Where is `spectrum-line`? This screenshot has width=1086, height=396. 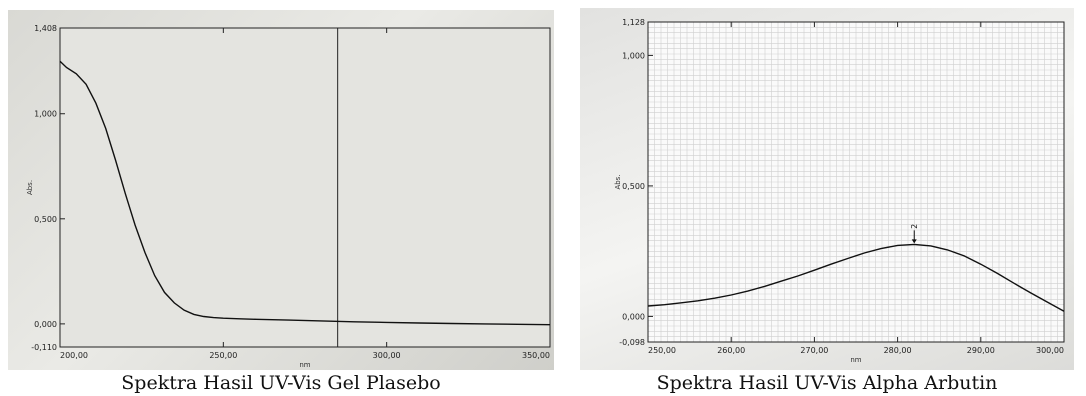 spectrum-line is located at coordinates (856, 277).